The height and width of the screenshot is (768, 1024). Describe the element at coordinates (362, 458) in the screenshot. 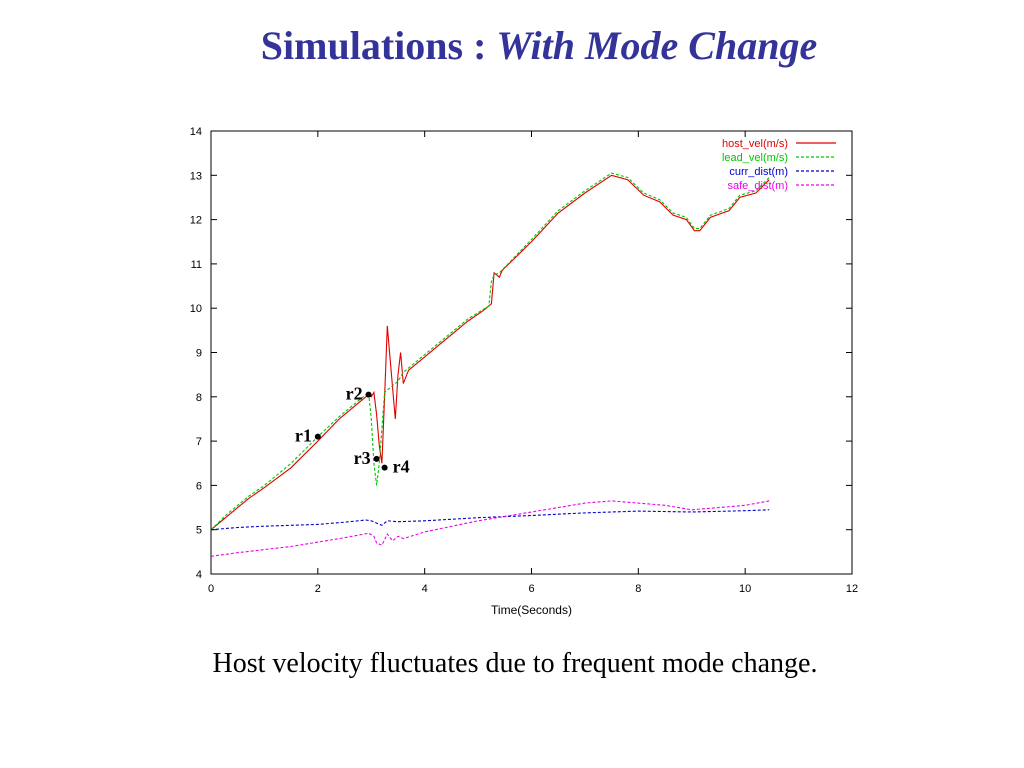

I see `annotation-label-r3: r3` at that location.